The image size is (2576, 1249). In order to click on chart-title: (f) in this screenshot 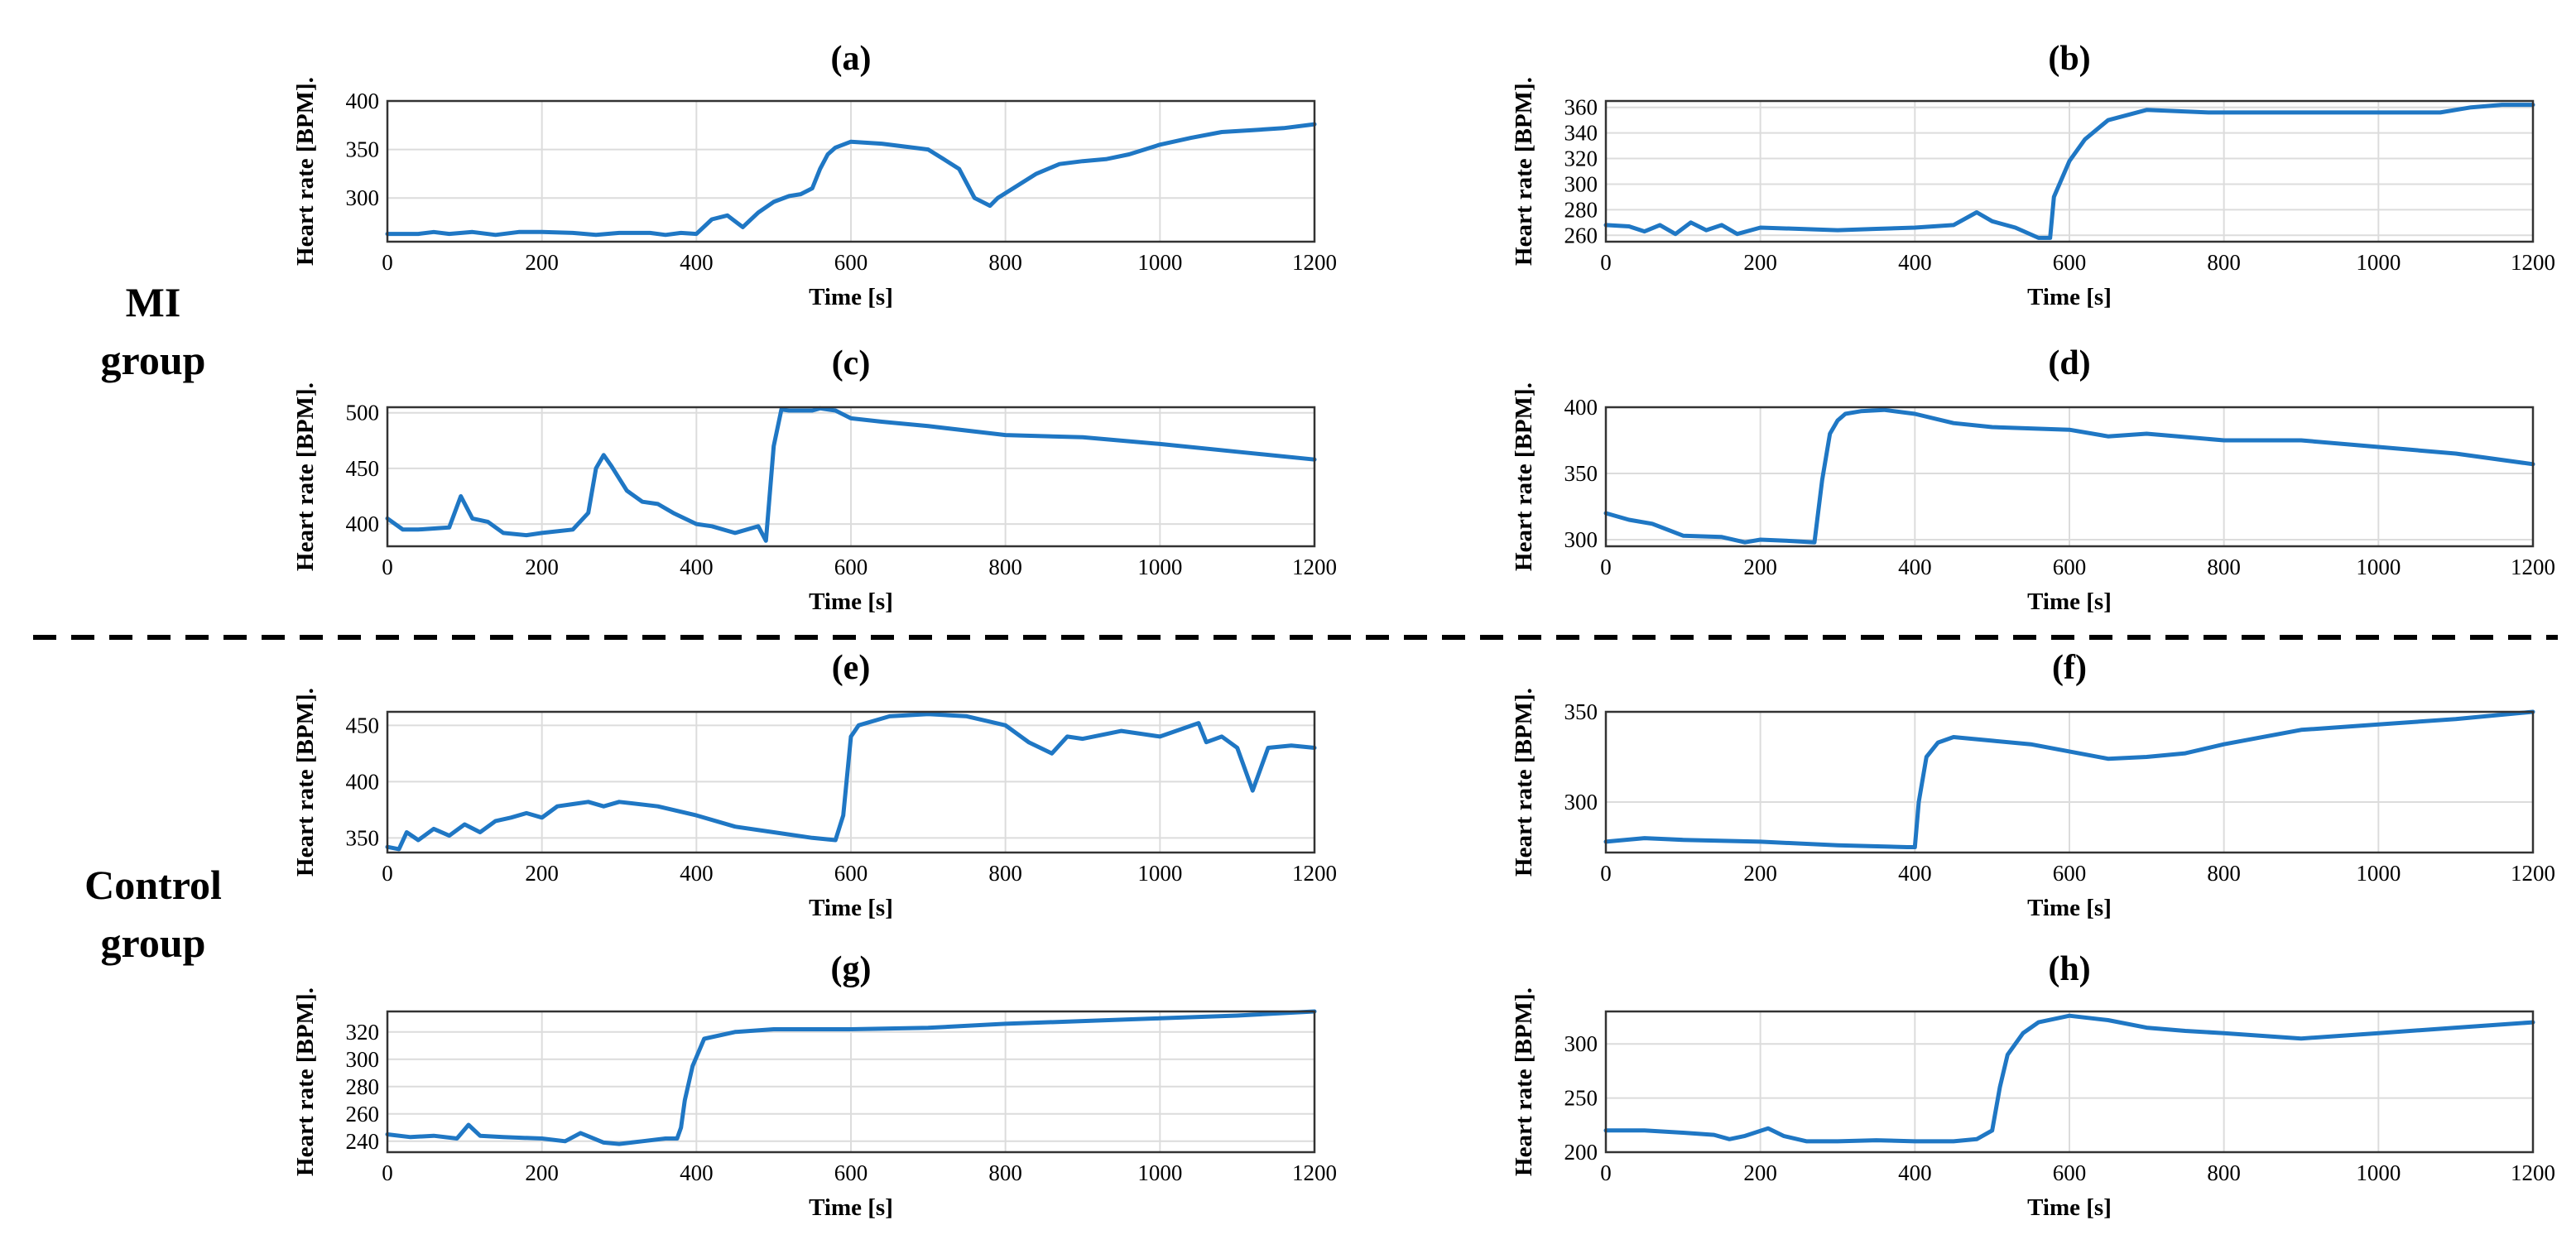, I will do `click(2069, 668)`.